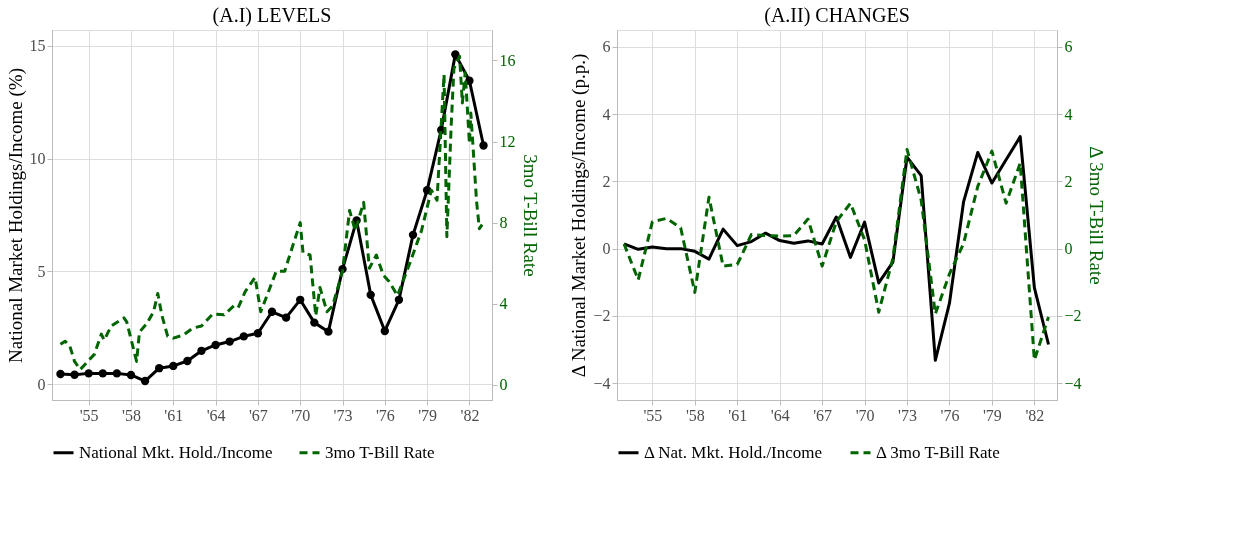 The image size is (1250, 546). What do you see at coordinates (507, 60) in the screenshot?
I see `y2-tick-label: 16` at bounding box center [507, 60].